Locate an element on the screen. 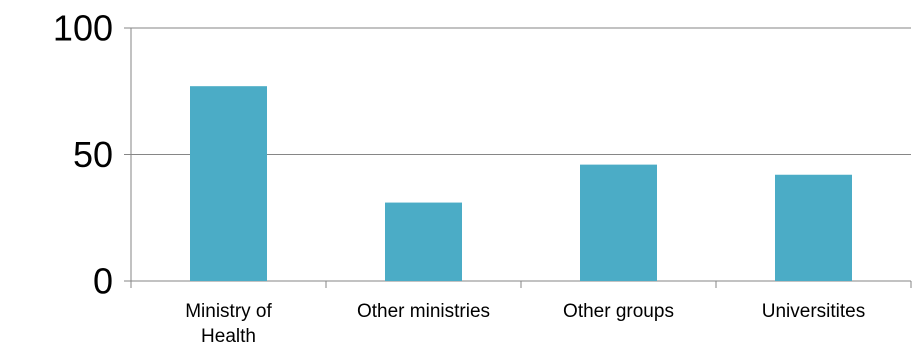  y-tick-label-100: 100 is located at coordinates (83, 28).